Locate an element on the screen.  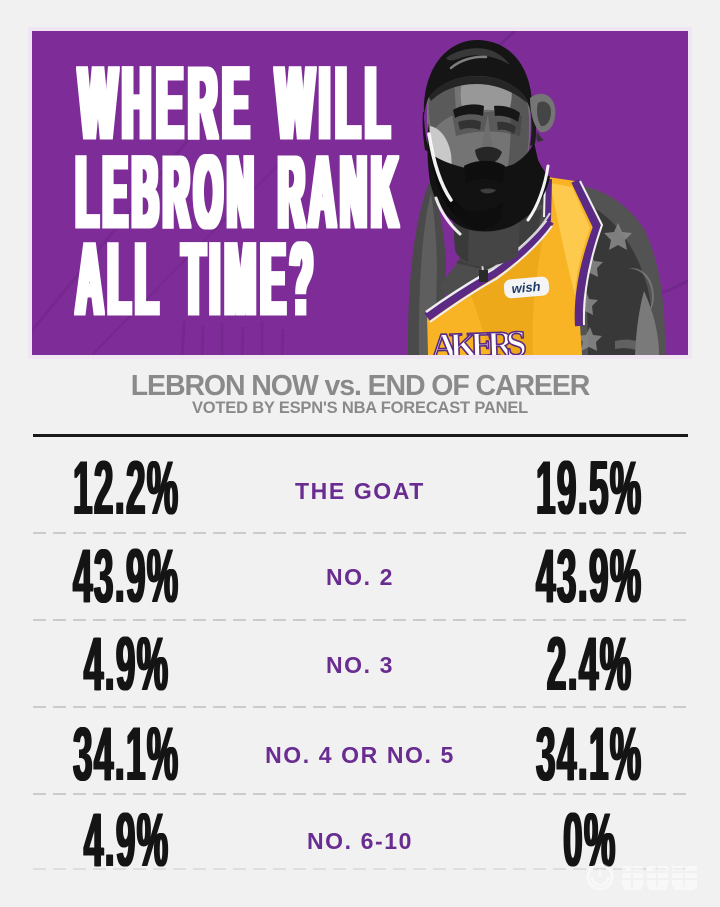
svg-text: ALL TIME? is located at coordinates (196, 280).